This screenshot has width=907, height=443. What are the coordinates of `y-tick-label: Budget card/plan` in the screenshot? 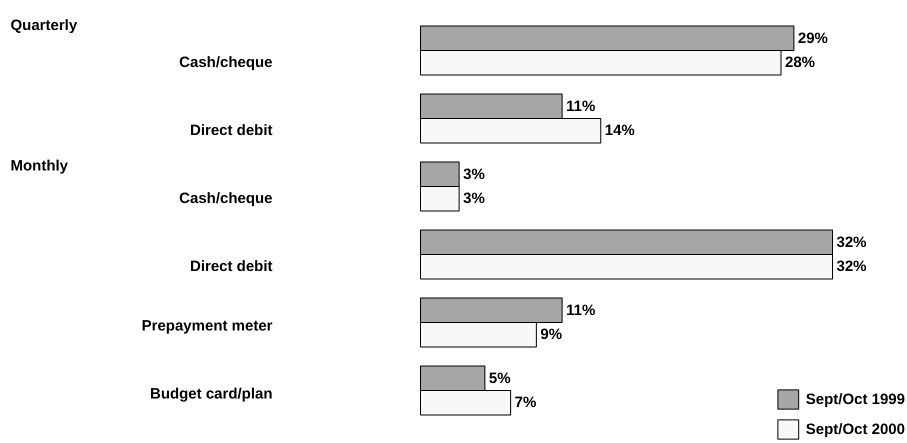 It's located at (211, 393).